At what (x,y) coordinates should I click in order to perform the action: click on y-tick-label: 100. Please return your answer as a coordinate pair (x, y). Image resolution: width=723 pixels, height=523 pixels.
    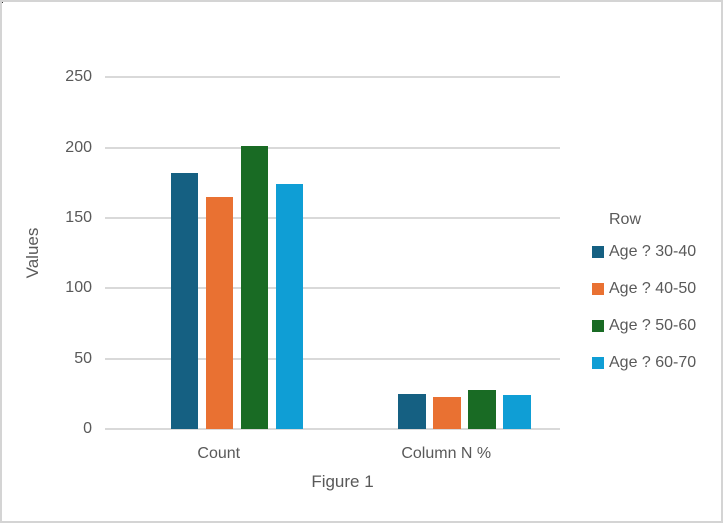
    Looking at the image, I should click on (78, 288).